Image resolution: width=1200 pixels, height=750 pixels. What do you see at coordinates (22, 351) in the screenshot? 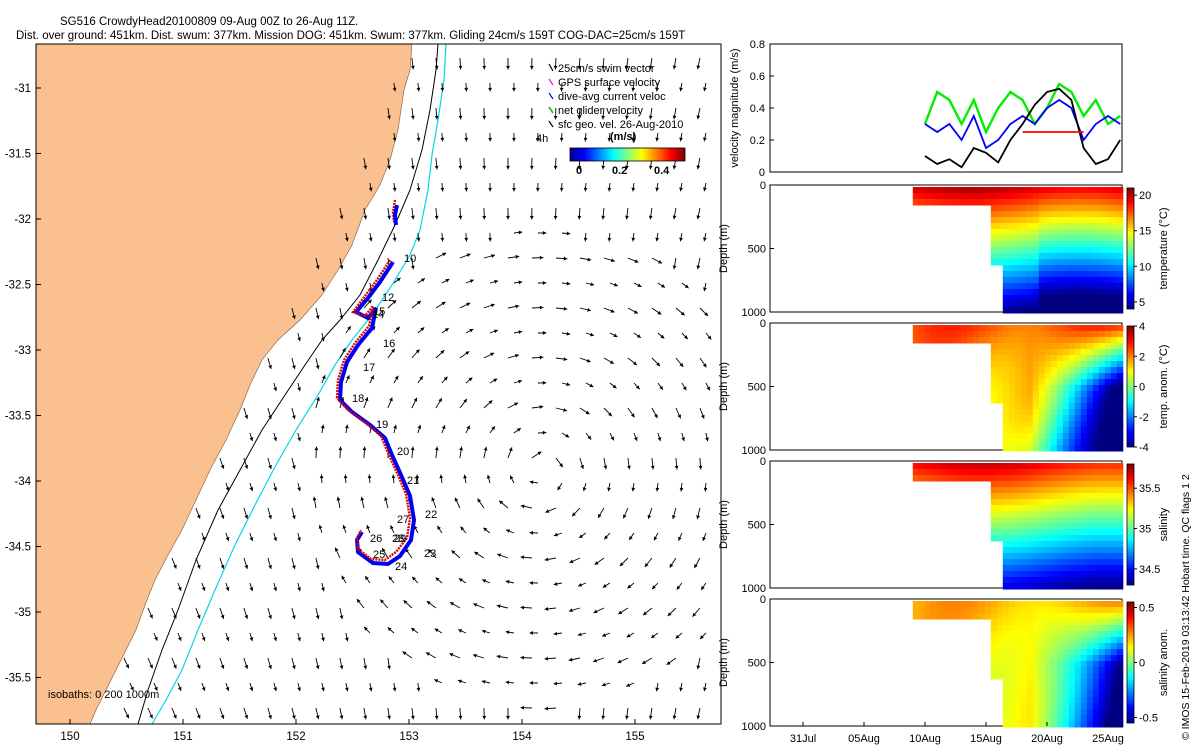
I see `map-y-tick: -33` at bounding box center [22, 351].